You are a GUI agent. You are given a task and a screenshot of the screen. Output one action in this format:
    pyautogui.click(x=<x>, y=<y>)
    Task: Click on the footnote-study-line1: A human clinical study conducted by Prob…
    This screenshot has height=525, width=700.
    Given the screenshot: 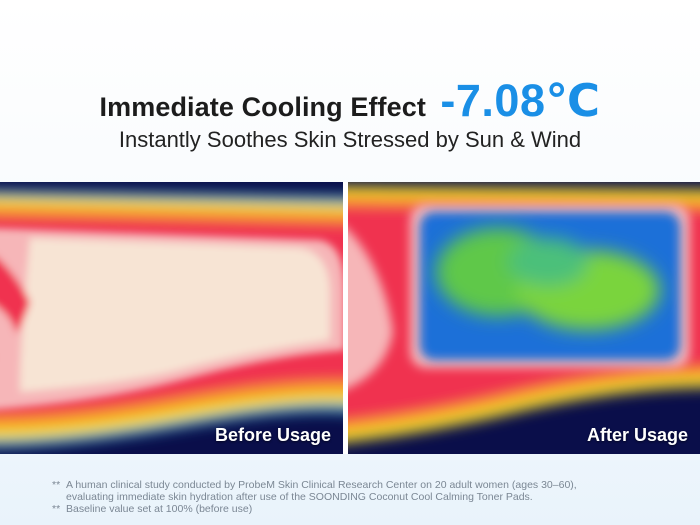 What is the action you would take?
    pyautogui.click(x=321, y=485)
    